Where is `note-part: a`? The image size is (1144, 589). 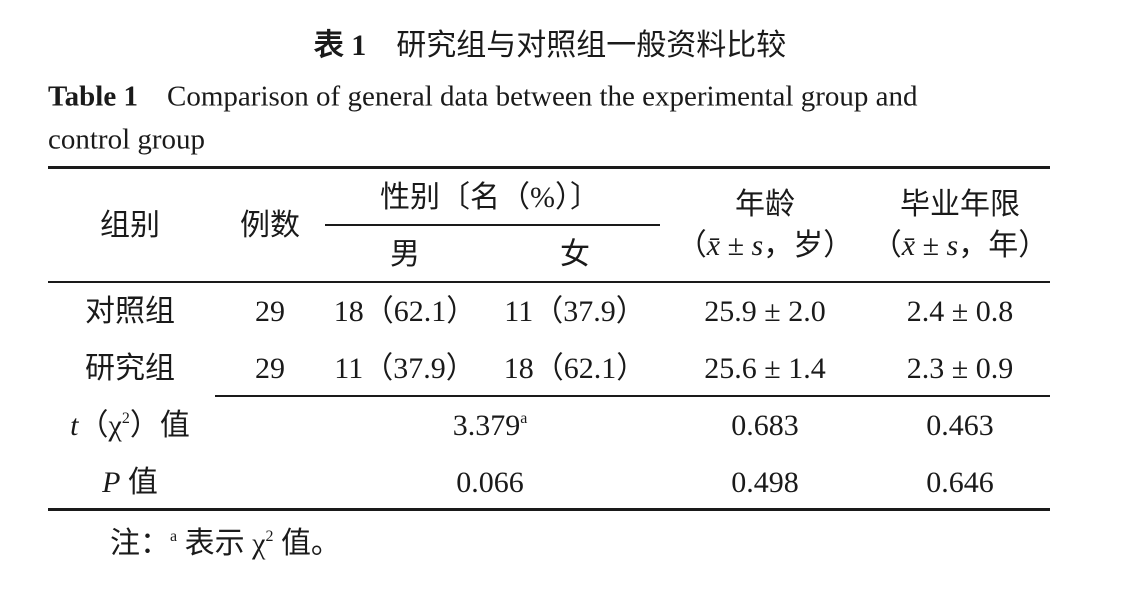 note-part: a is located at coordinates (174, 536).